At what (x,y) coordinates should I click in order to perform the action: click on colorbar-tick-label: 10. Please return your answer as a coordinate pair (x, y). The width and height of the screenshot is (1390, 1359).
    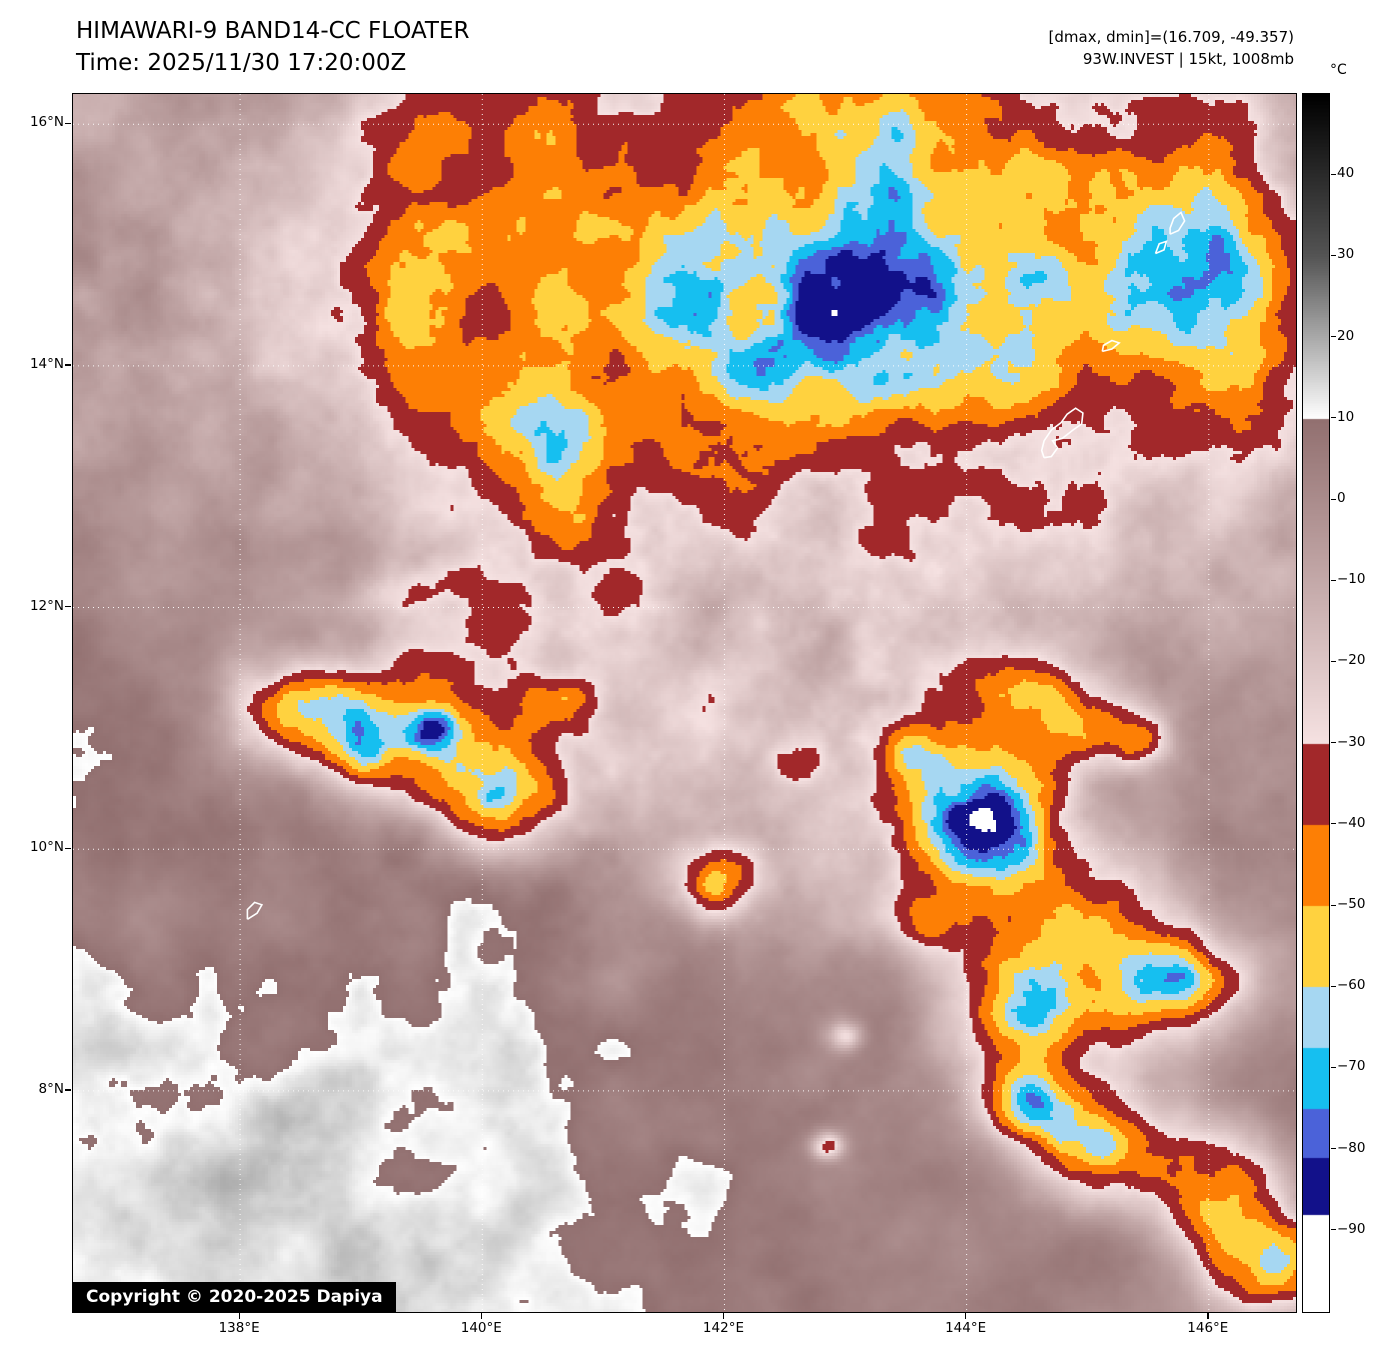
    Looking at the image, I should click on (1346, 416).